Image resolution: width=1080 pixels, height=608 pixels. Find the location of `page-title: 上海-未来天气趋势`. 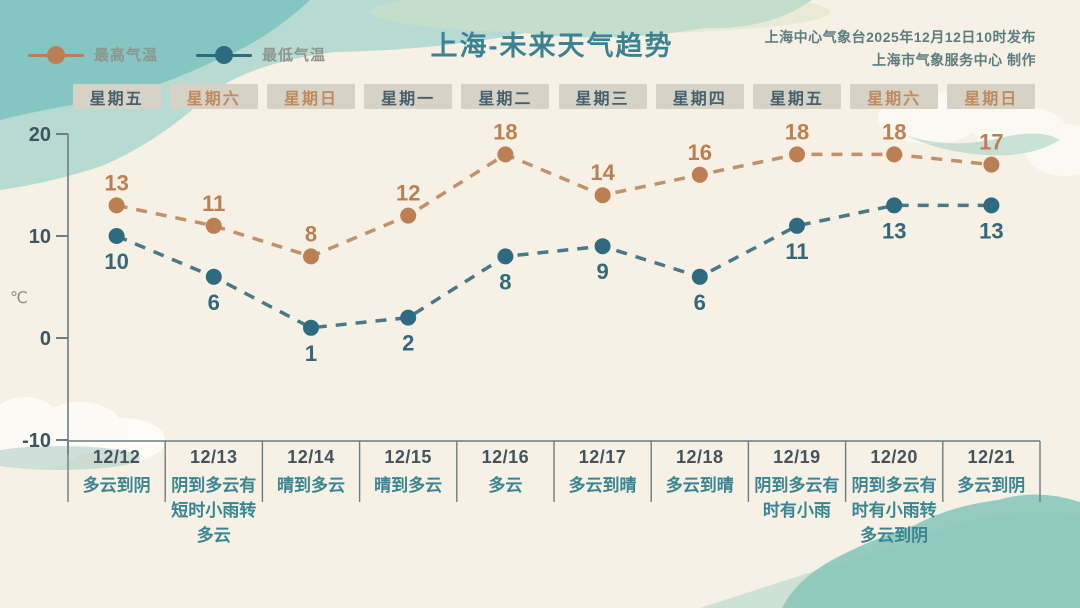

page-title: 上海-未来天气趋势 is located at coordinates (552, 46).